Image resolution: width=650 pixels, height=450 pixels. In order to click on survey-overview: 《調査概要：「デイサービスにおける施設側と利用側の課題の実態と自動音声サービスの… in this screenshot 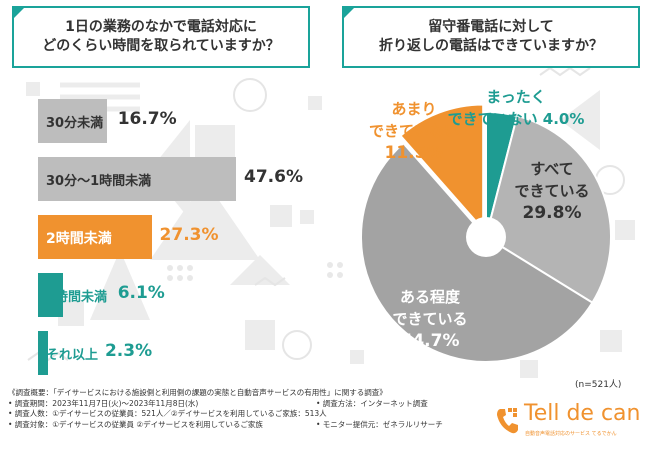, I will do `click(243, 409)`.